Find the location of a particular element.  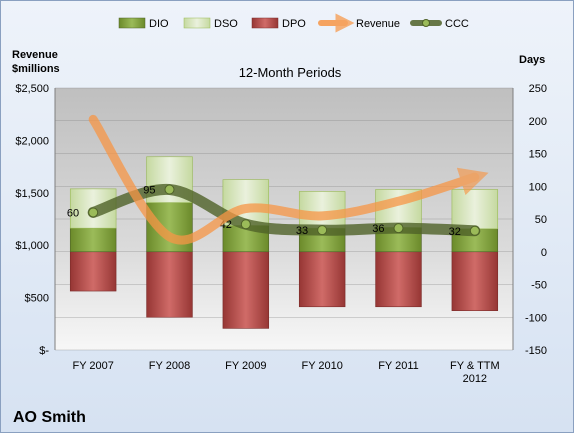

category-label: FY 2008 is located at coordinates (169, 366).